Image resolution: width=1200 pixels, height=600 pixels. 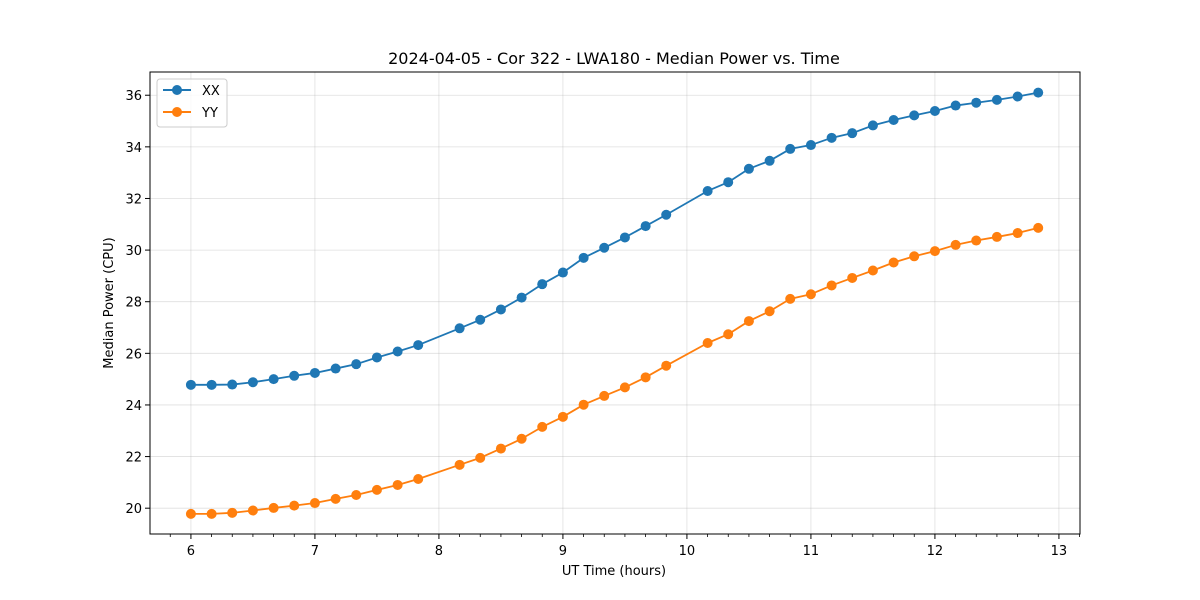 What do you see at coordinates (192, 103) in the screenshot?
I see `legend: XX YY` at bounding box center [192, 103].